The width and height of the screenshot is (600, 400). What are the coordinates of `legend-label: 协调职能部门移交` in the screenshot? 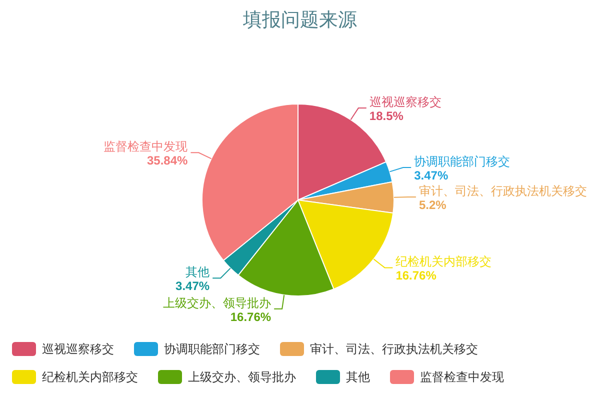 It's located at (212, 349).